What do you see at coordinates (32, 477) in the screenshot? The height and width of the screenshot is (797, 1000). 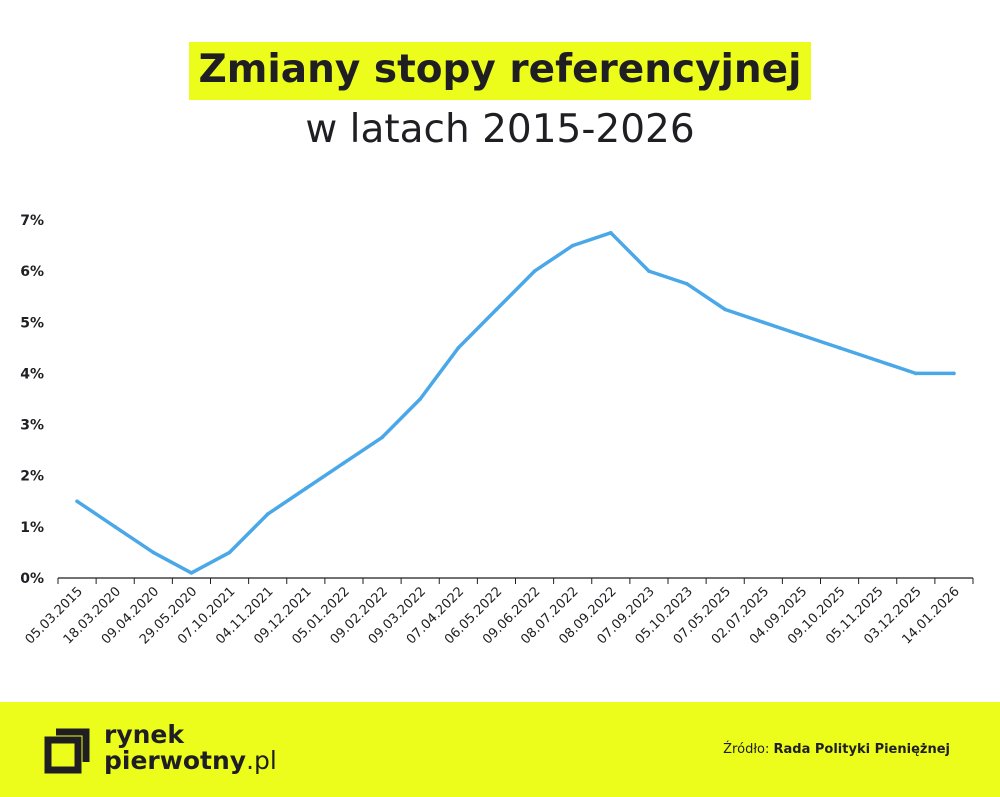 I see `y-tick-label: 2%` at bounding box center [32, 477].